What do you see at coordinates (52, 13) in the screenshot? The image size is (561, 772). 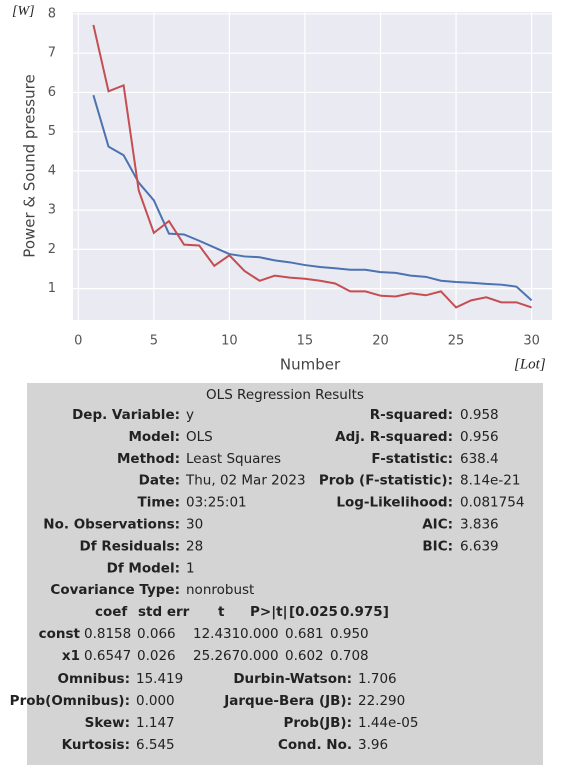 I see `y-tick-label: 8` at bounding box center [52, 13].